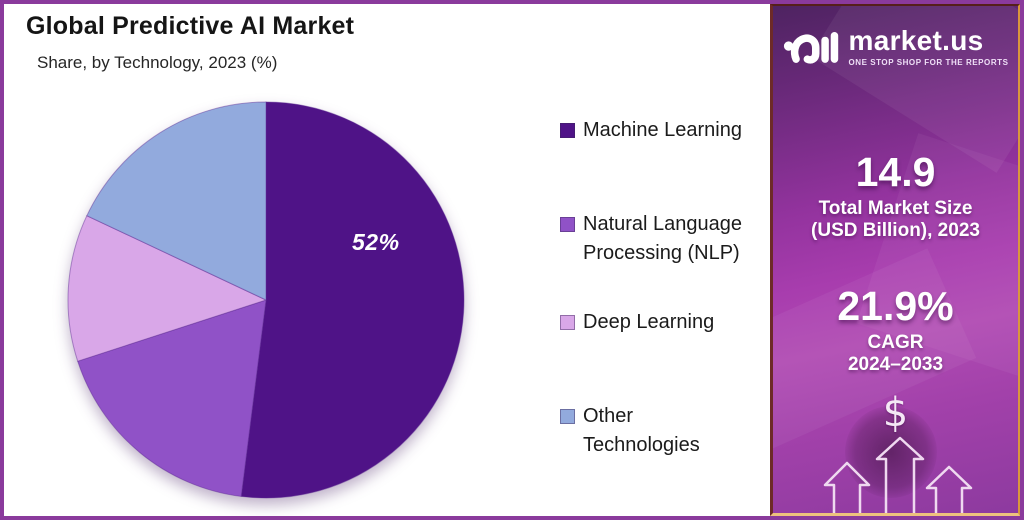  Describe the element at coordinates (663, 238) in the screenshot. I see `legend-label: Natural Language Processing (NLP)` at that location.